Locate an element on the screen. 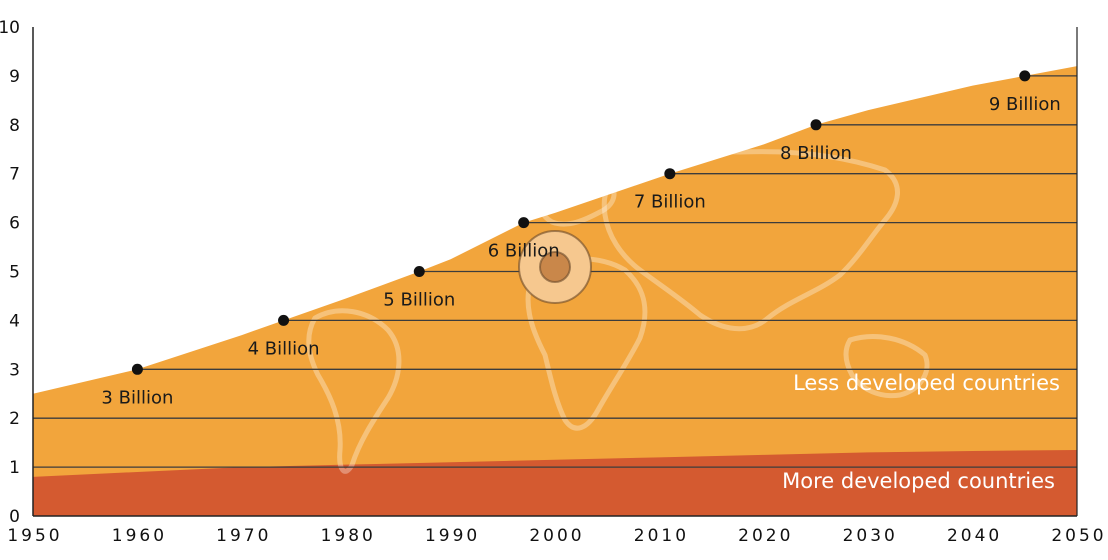 This screenshot has width=1108, height=560. x-tick-label-2040: 2040 is located at coordinates (974, 536).